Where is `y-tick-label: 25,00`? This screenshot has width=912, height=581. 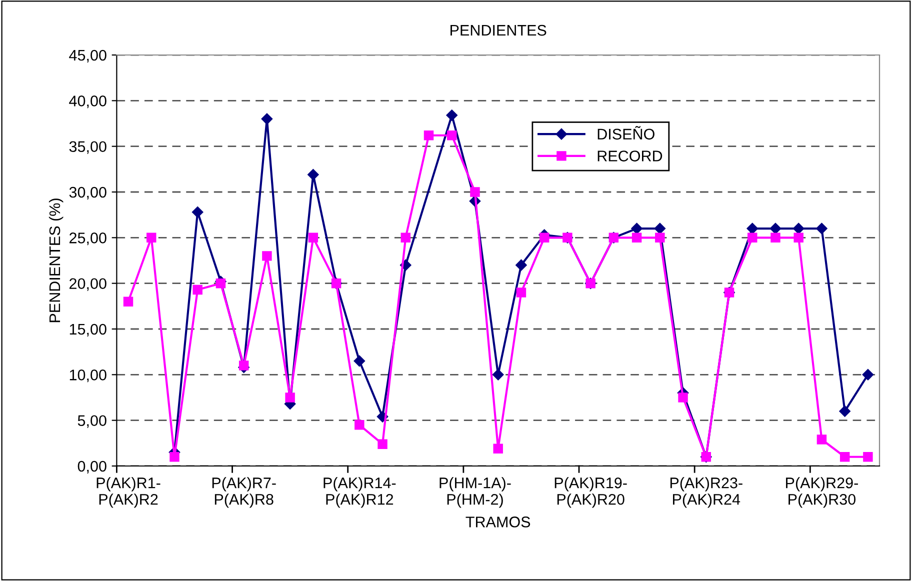 y-tick-label: 25,00 is located at coordinates (88, 239).